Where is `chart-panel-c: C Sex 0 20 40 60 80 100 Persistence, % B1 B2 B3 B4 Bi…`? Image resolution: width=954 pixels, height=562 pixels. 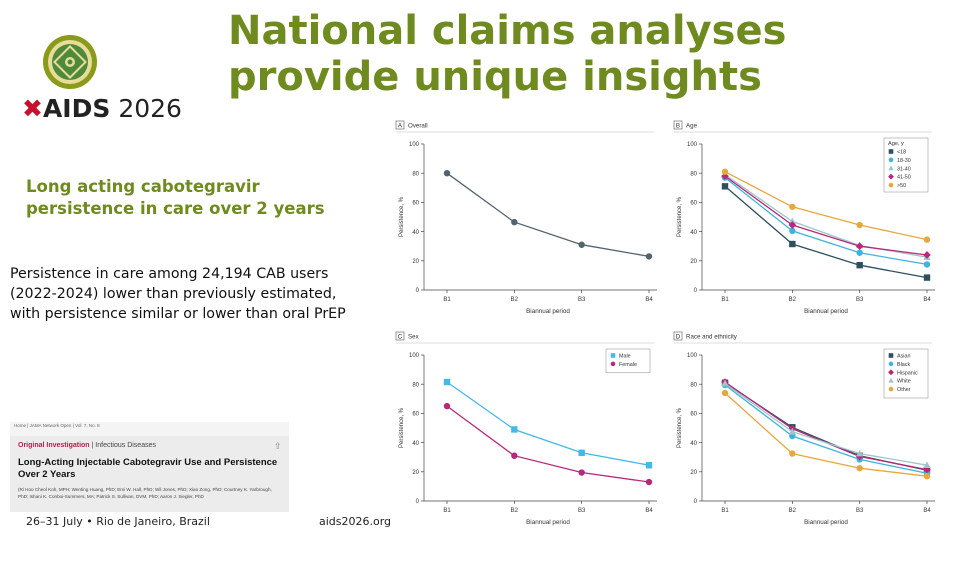
chart-panel-c: C Sex 0 20 40 60 80 100 Persistence, % B1 B2 B3 B4 Bi… is located at coordinates (526, 428).